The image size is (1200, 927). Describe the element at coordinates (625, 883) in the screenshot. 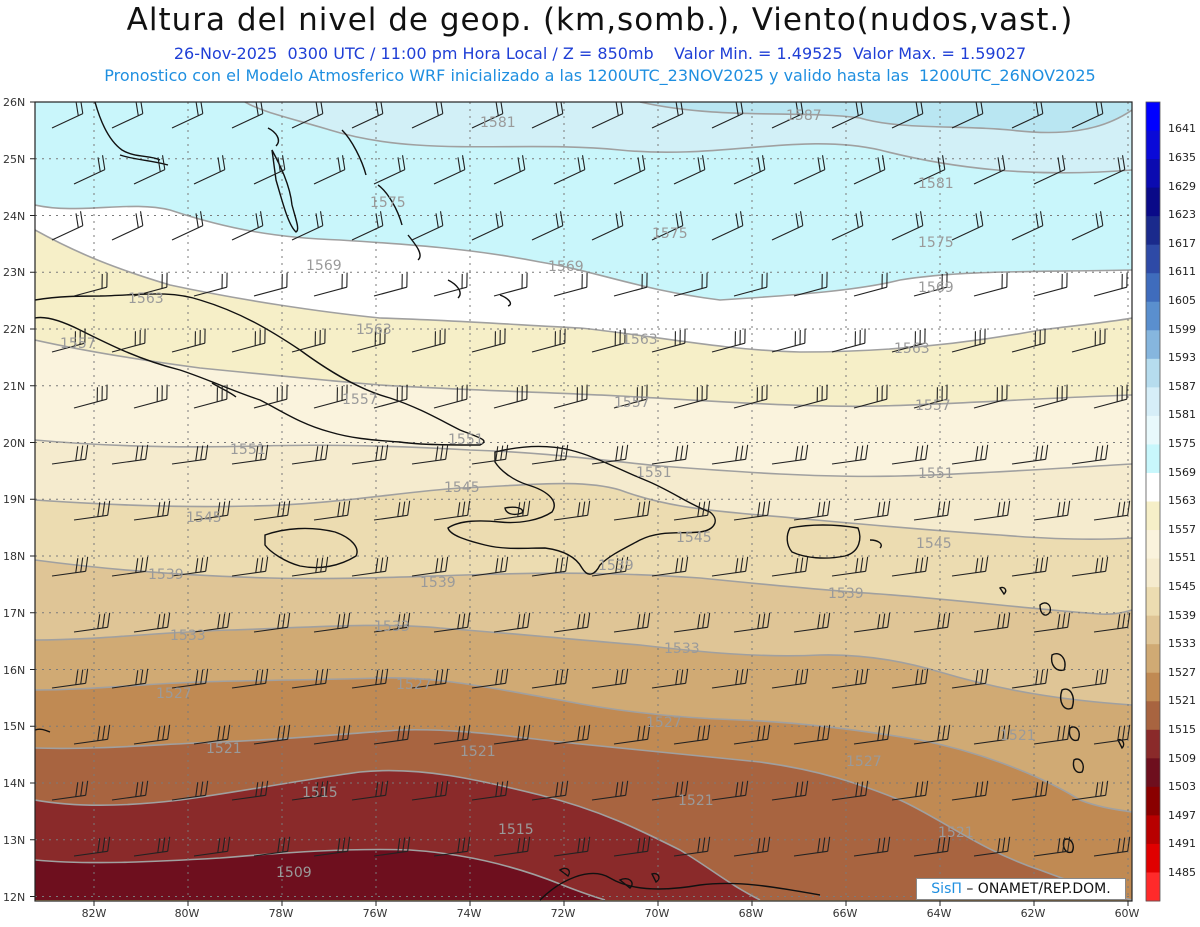

I see `coast-curacao` at that location.